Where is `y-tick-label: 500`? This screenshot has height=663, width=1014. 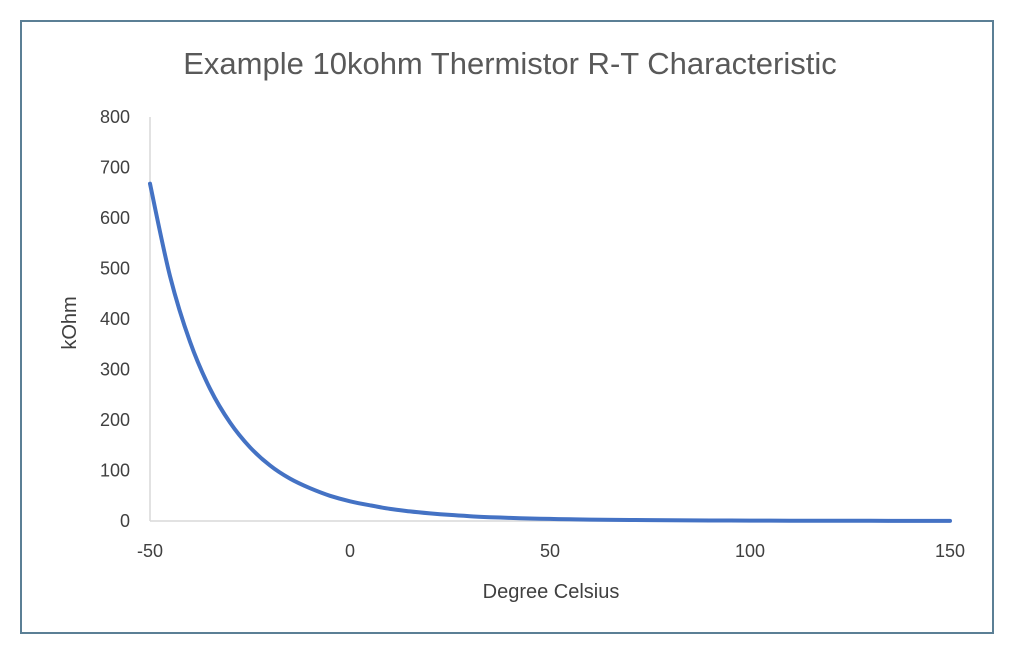
y-tick-label: 500 is located at coordinates (115, 269).